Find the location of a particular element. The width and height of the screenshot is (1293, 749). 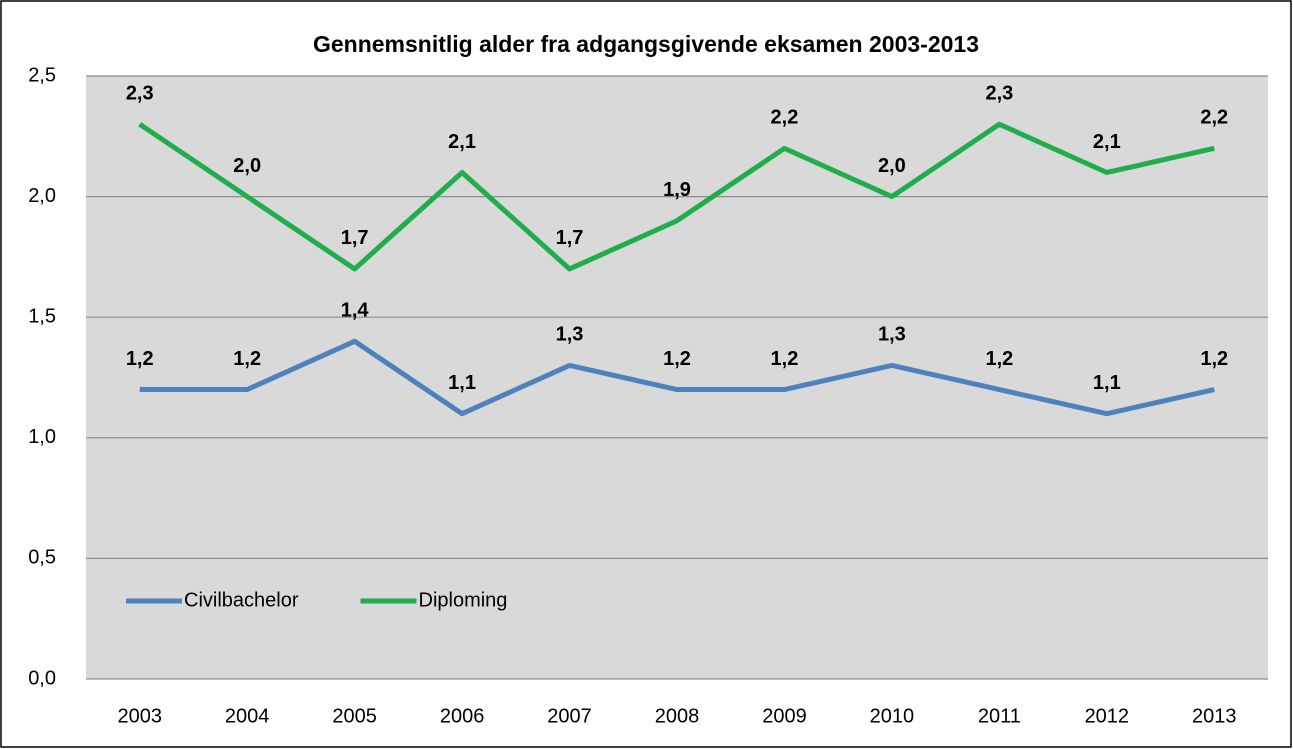

series-line is located at coordinates (677, 377).